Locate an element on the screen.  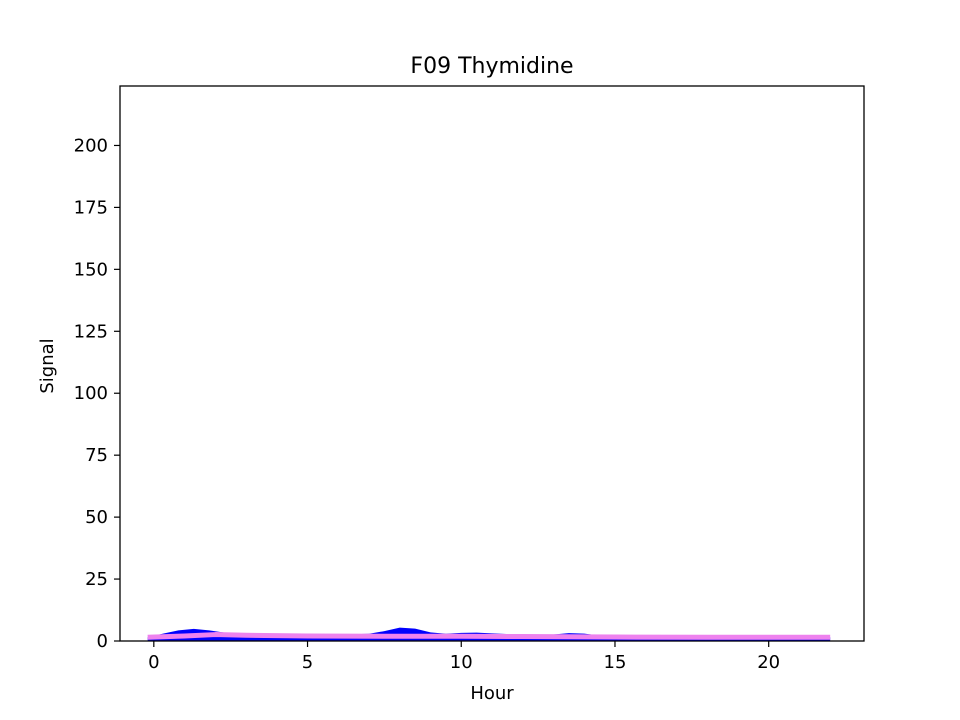
x-tick-label: 0 is located at coordinates (153, 662).